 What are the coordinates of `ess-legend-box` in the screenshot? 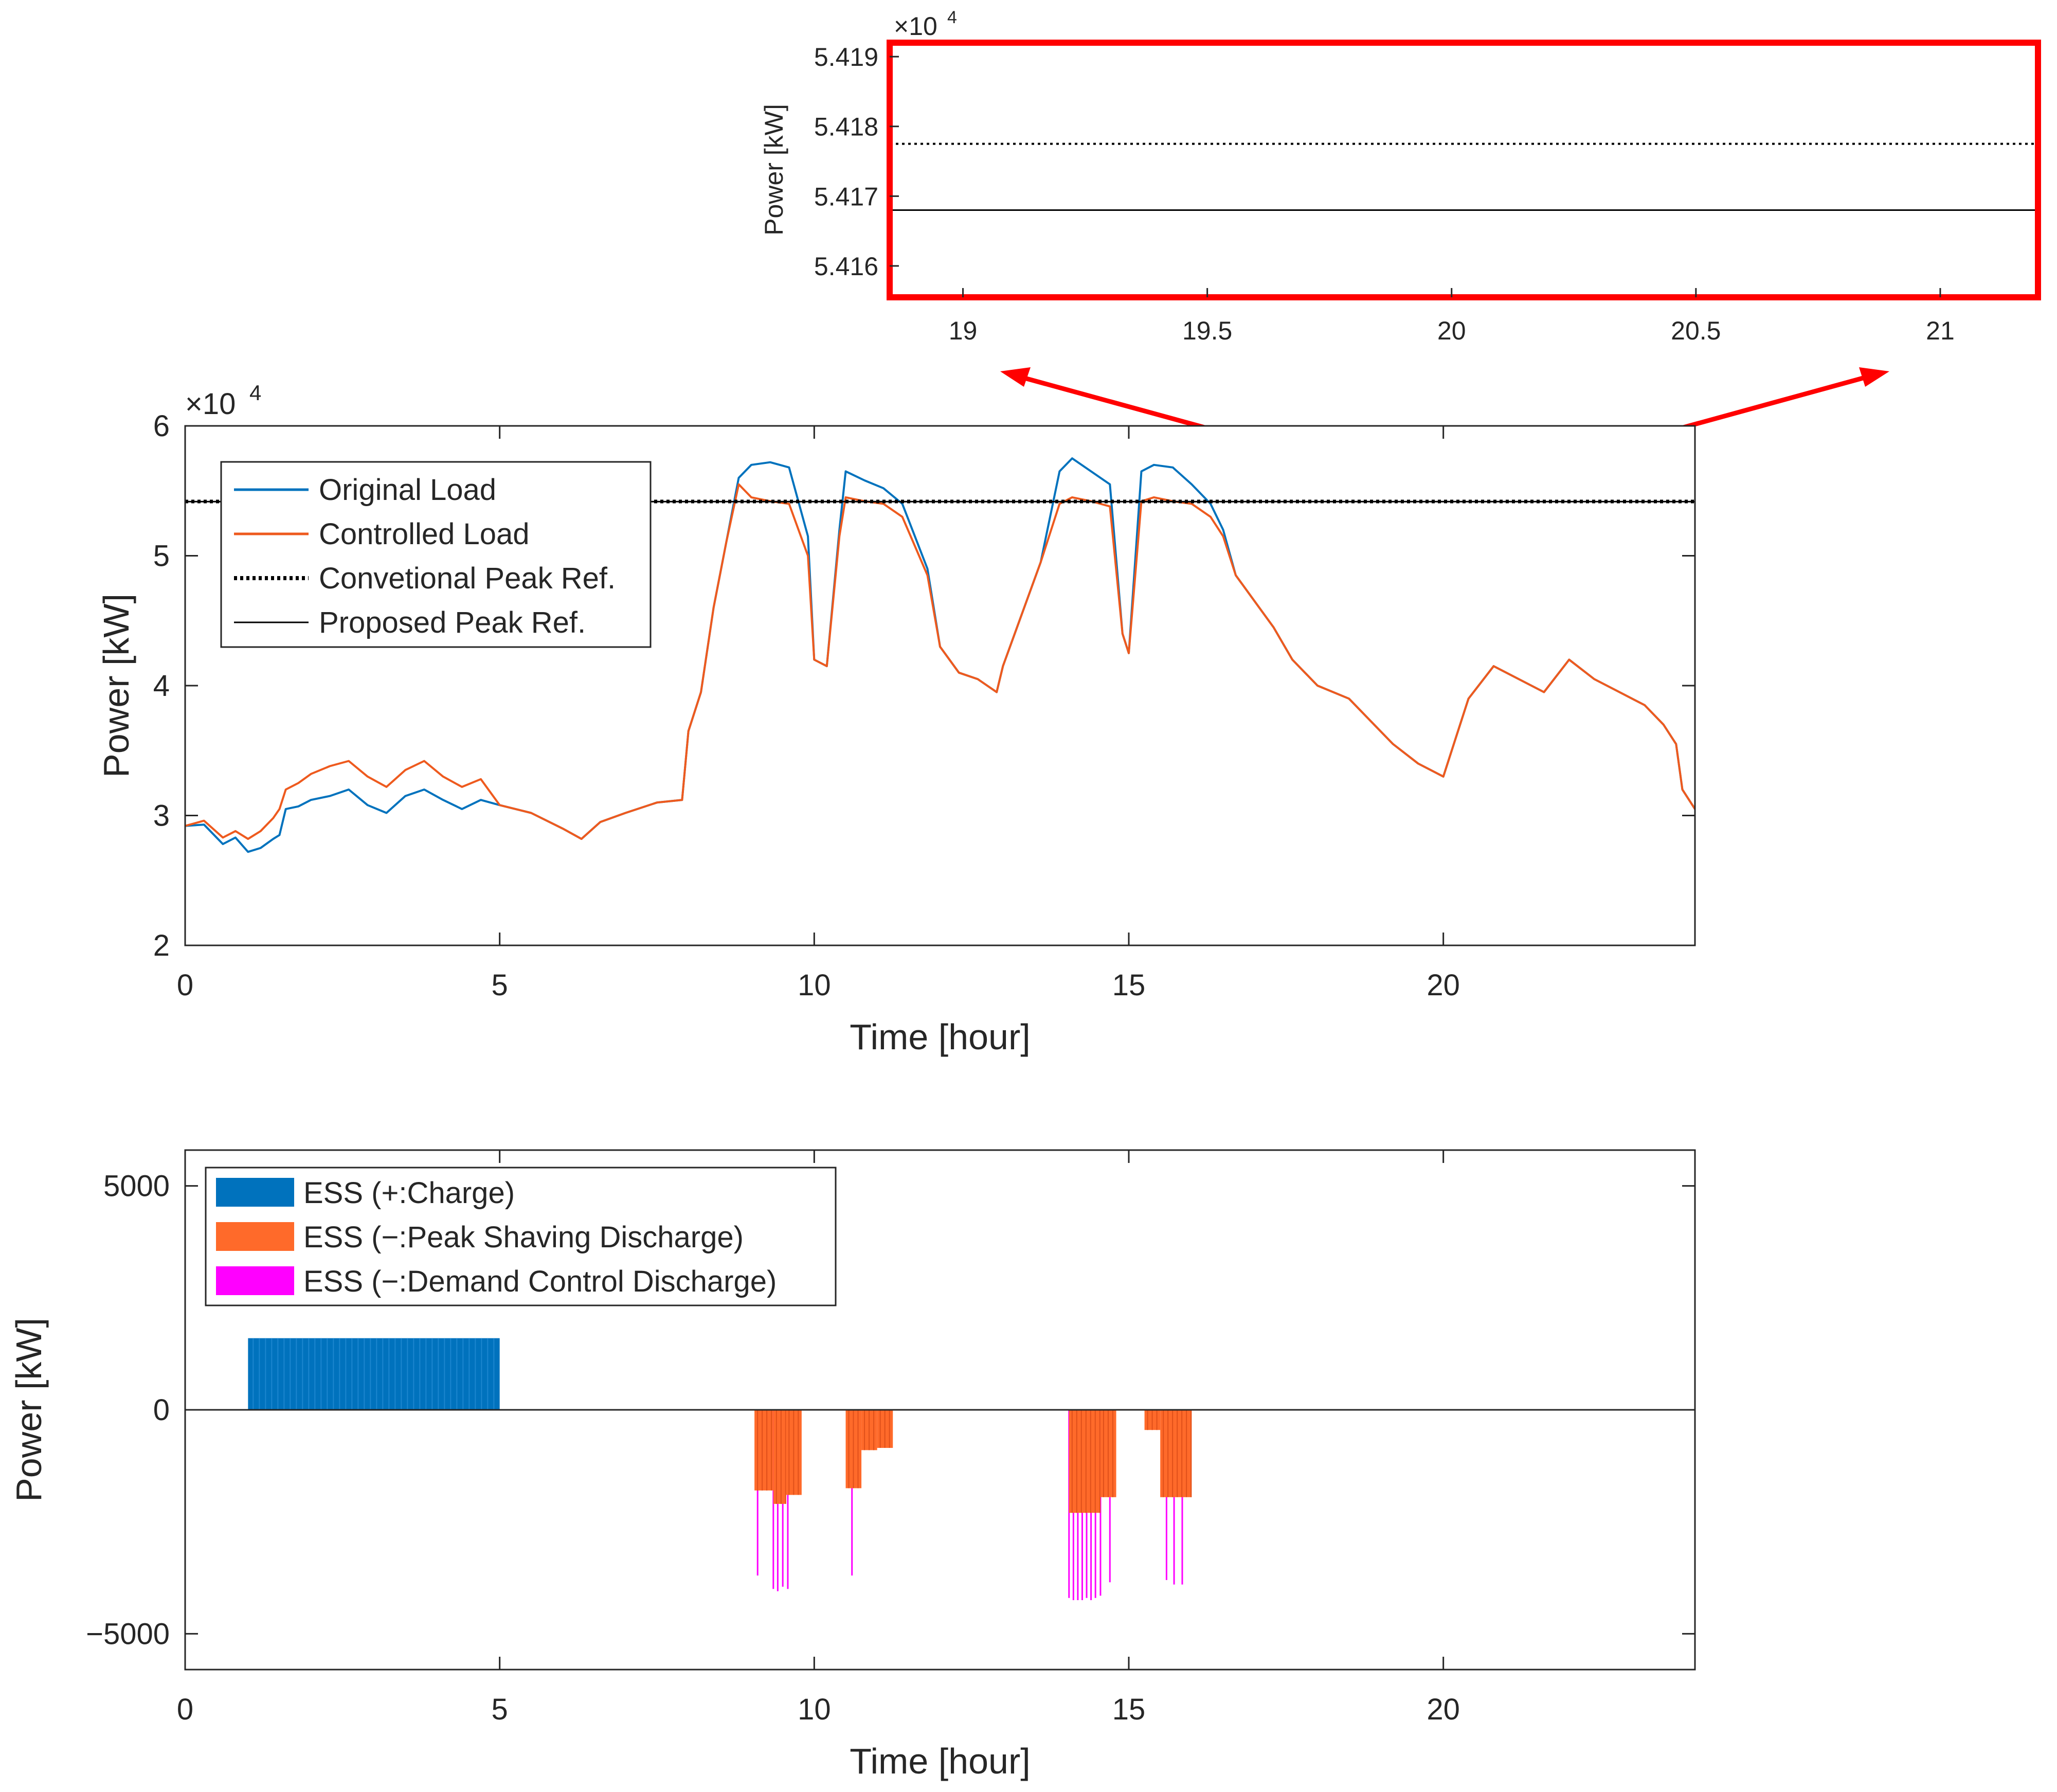 It's located at (521, 1236).